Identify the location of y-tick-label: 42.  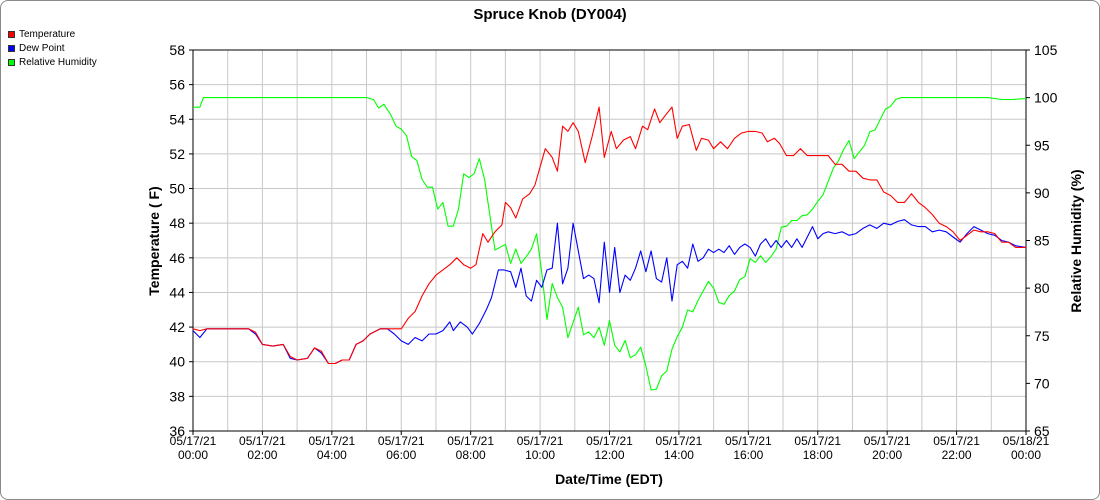
(177, 327).